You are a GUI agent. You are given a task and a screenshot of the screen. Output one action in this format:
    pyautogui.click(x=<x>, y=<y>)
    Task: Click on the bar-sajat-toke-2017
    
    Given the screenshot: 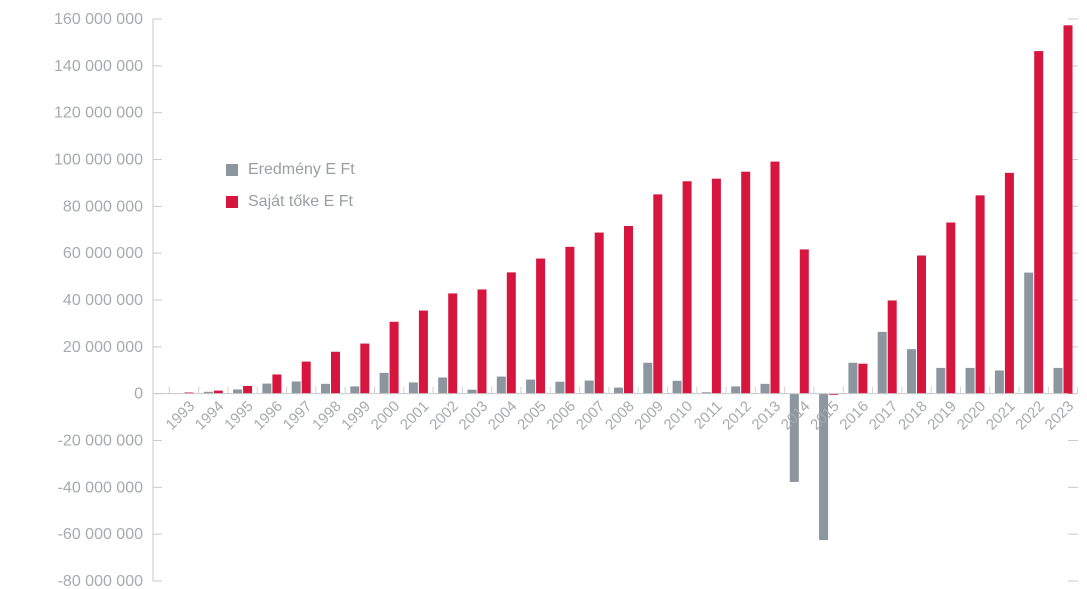 What is the action you would take?
    pyautogui.click(x=892, y=347)
    